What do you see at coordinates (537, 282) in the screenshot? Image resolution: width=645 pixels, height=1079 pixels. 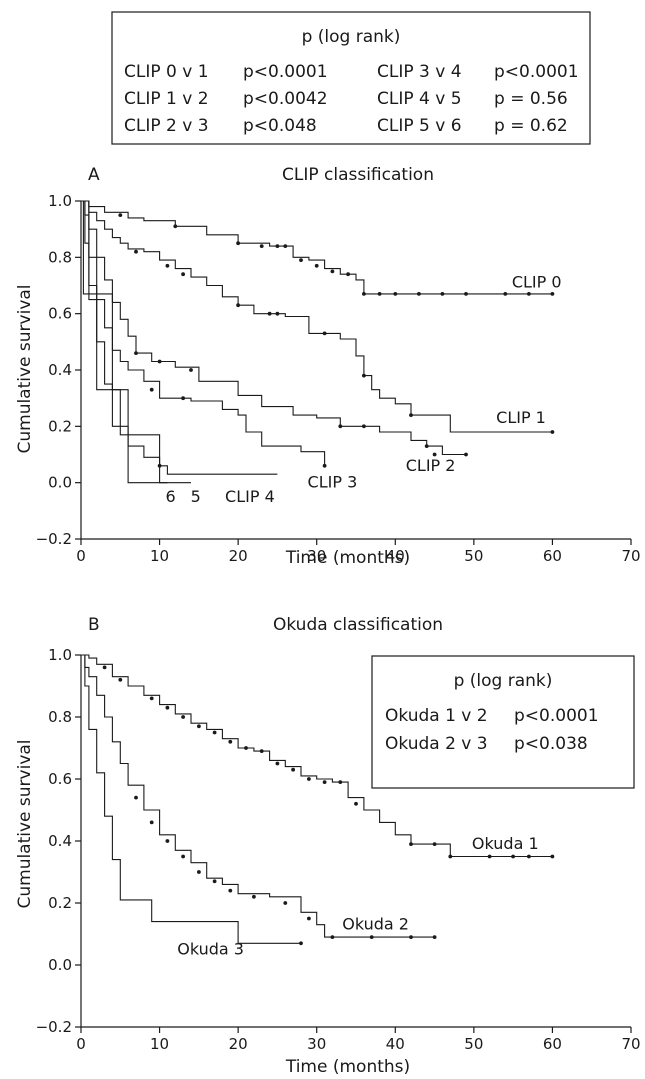 I see `clip-series-clip-0-label: CLIP 0` at bounding box center [537, 282].